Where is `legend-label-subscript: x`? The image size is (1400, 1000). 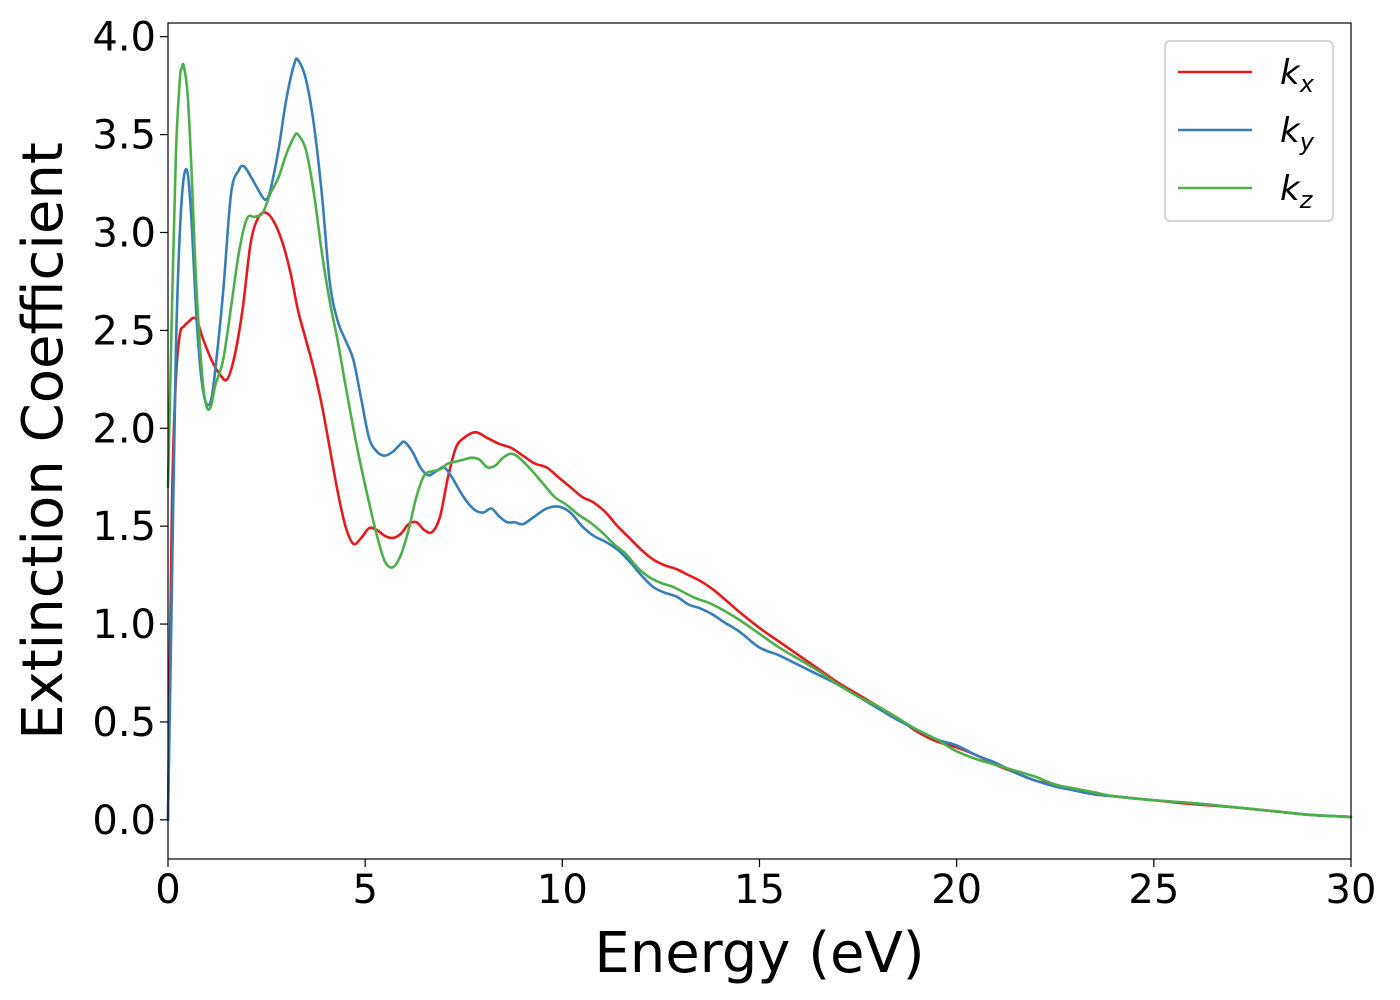 legend-label-subscript: x is located at coordinates (1307, 84).